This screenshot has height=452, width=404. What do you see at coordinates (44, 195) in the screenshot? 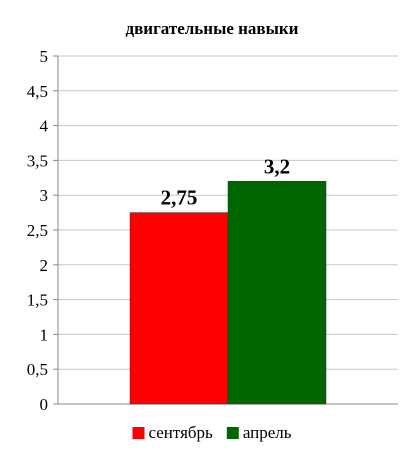
I see `y-tick-label: 3` at bounding box center [44, 195].